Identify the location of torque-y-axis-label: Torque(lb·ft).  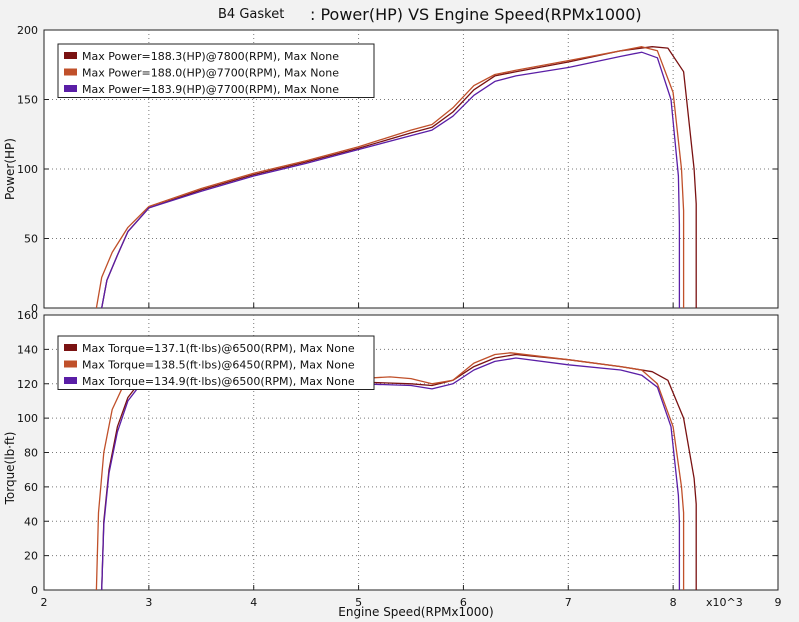
(10, 469).